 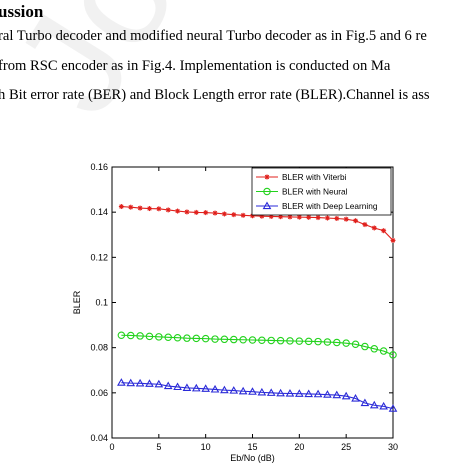 What do you see at coordinates (158, 447) in the screenshot?
I see `x-tick-label: 5` at bounding box center [158, 447].